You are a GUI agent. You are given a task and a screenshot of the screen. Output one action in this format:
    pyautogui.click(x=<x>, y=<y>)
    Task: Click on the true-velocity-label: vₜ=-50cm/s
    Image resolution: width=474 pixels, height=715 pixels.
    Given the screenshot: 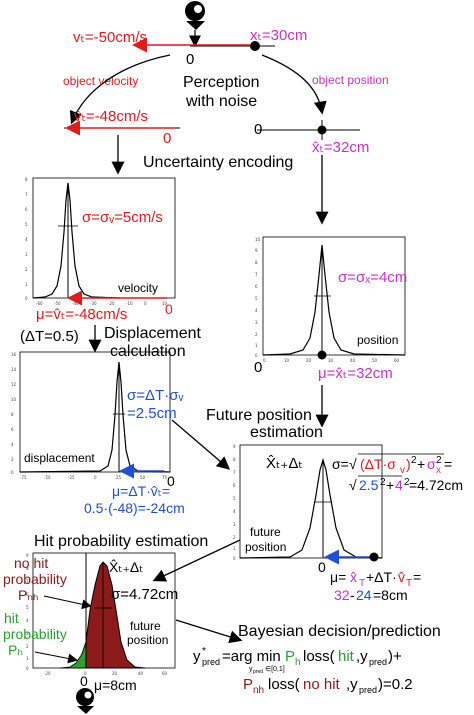 What is the action you would take?
    pyautogui.click(x=110, y=37)
    